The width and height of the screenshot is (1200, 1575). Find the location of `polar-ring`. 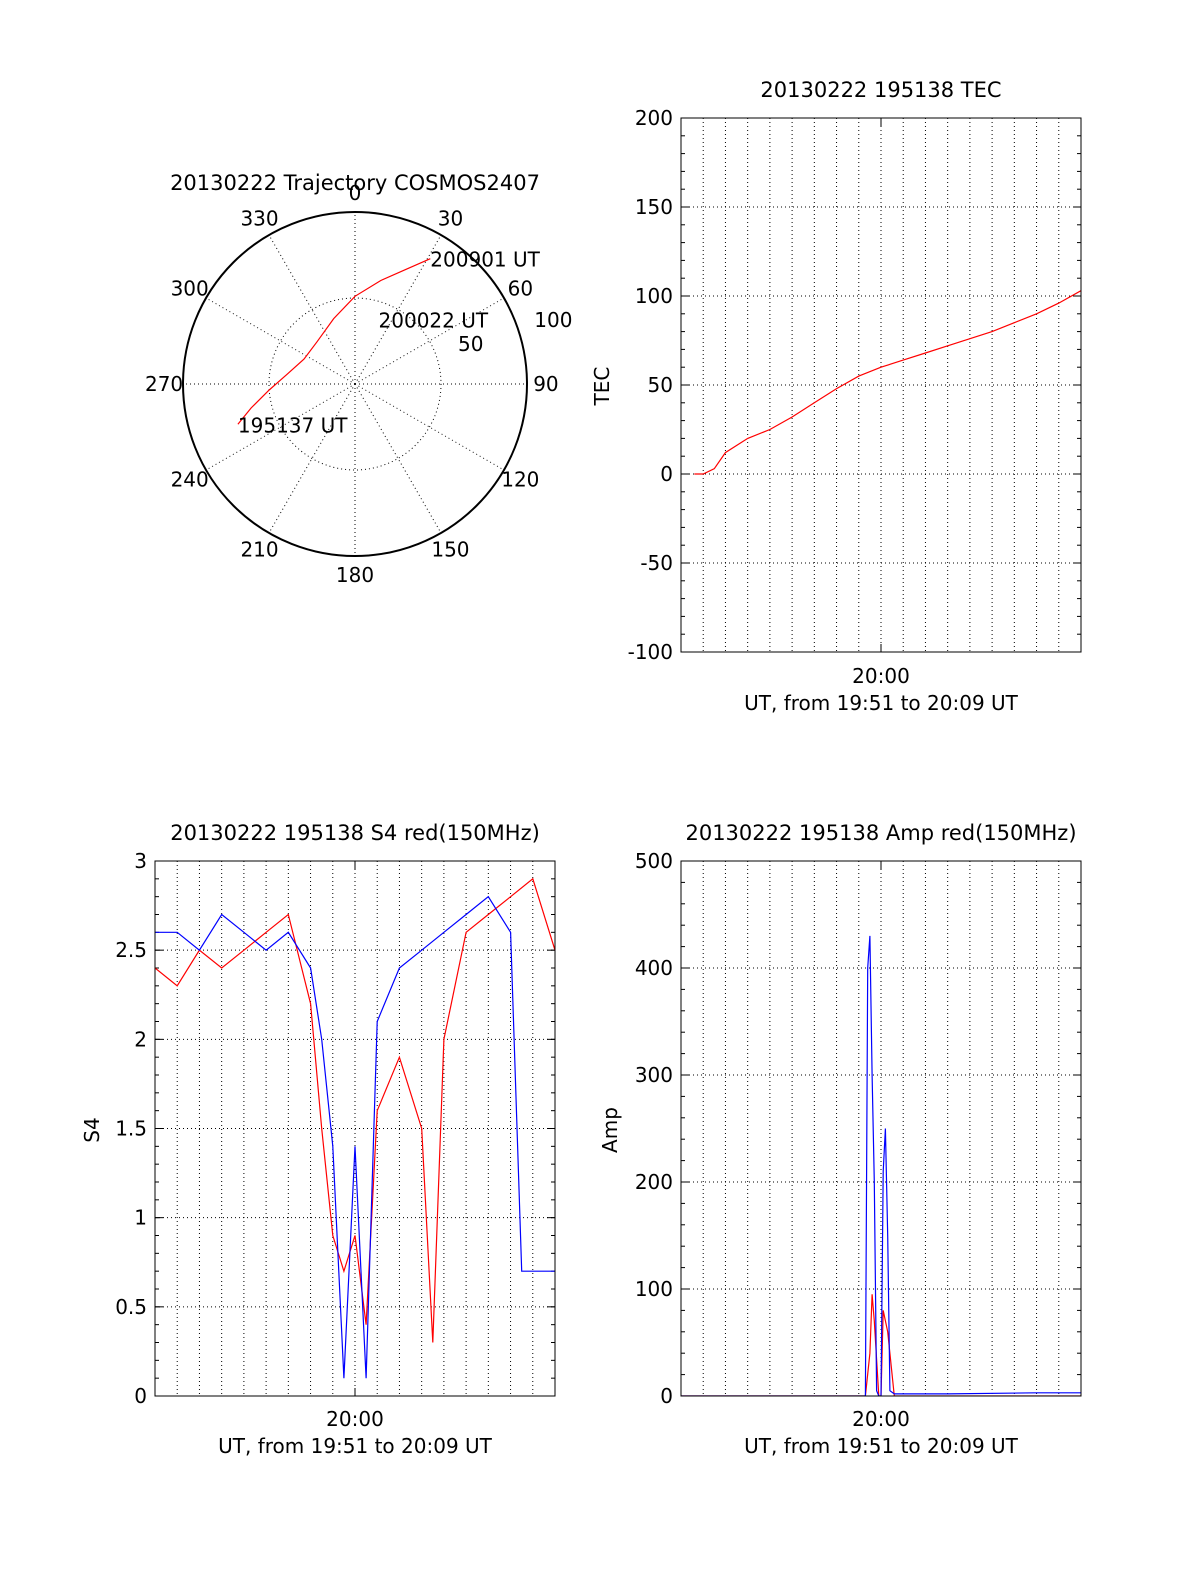

polar-ring is located at coordinates (355, 384).